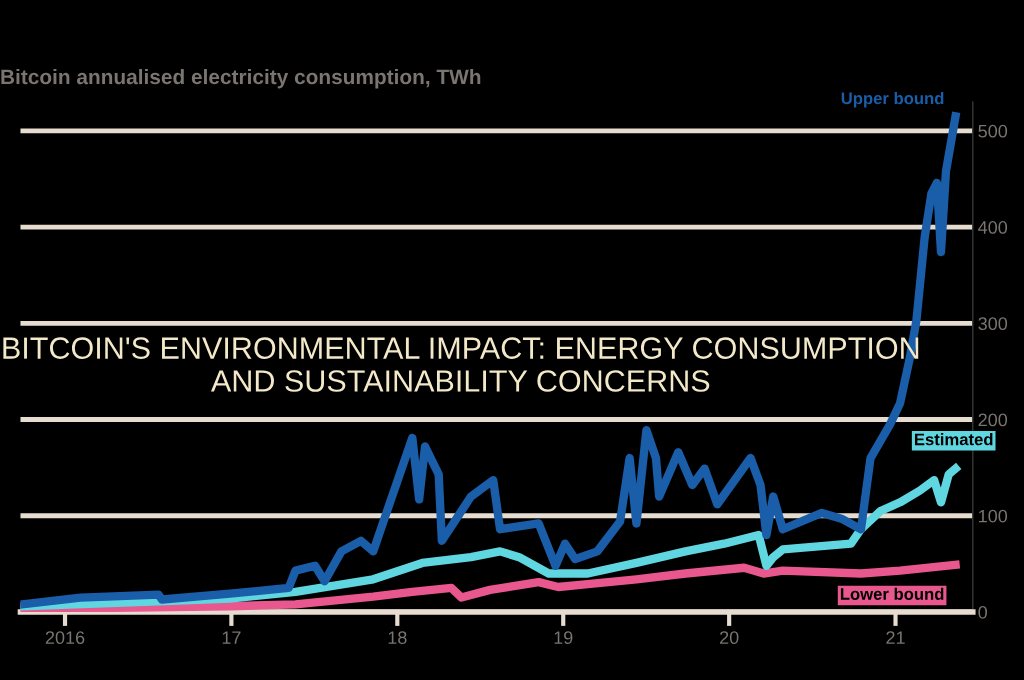 This screenshot has height=680, width=1024. Describe the element at coordinates (397, 638) in the screenshot. I see `x-tick-label: 18` at that location.